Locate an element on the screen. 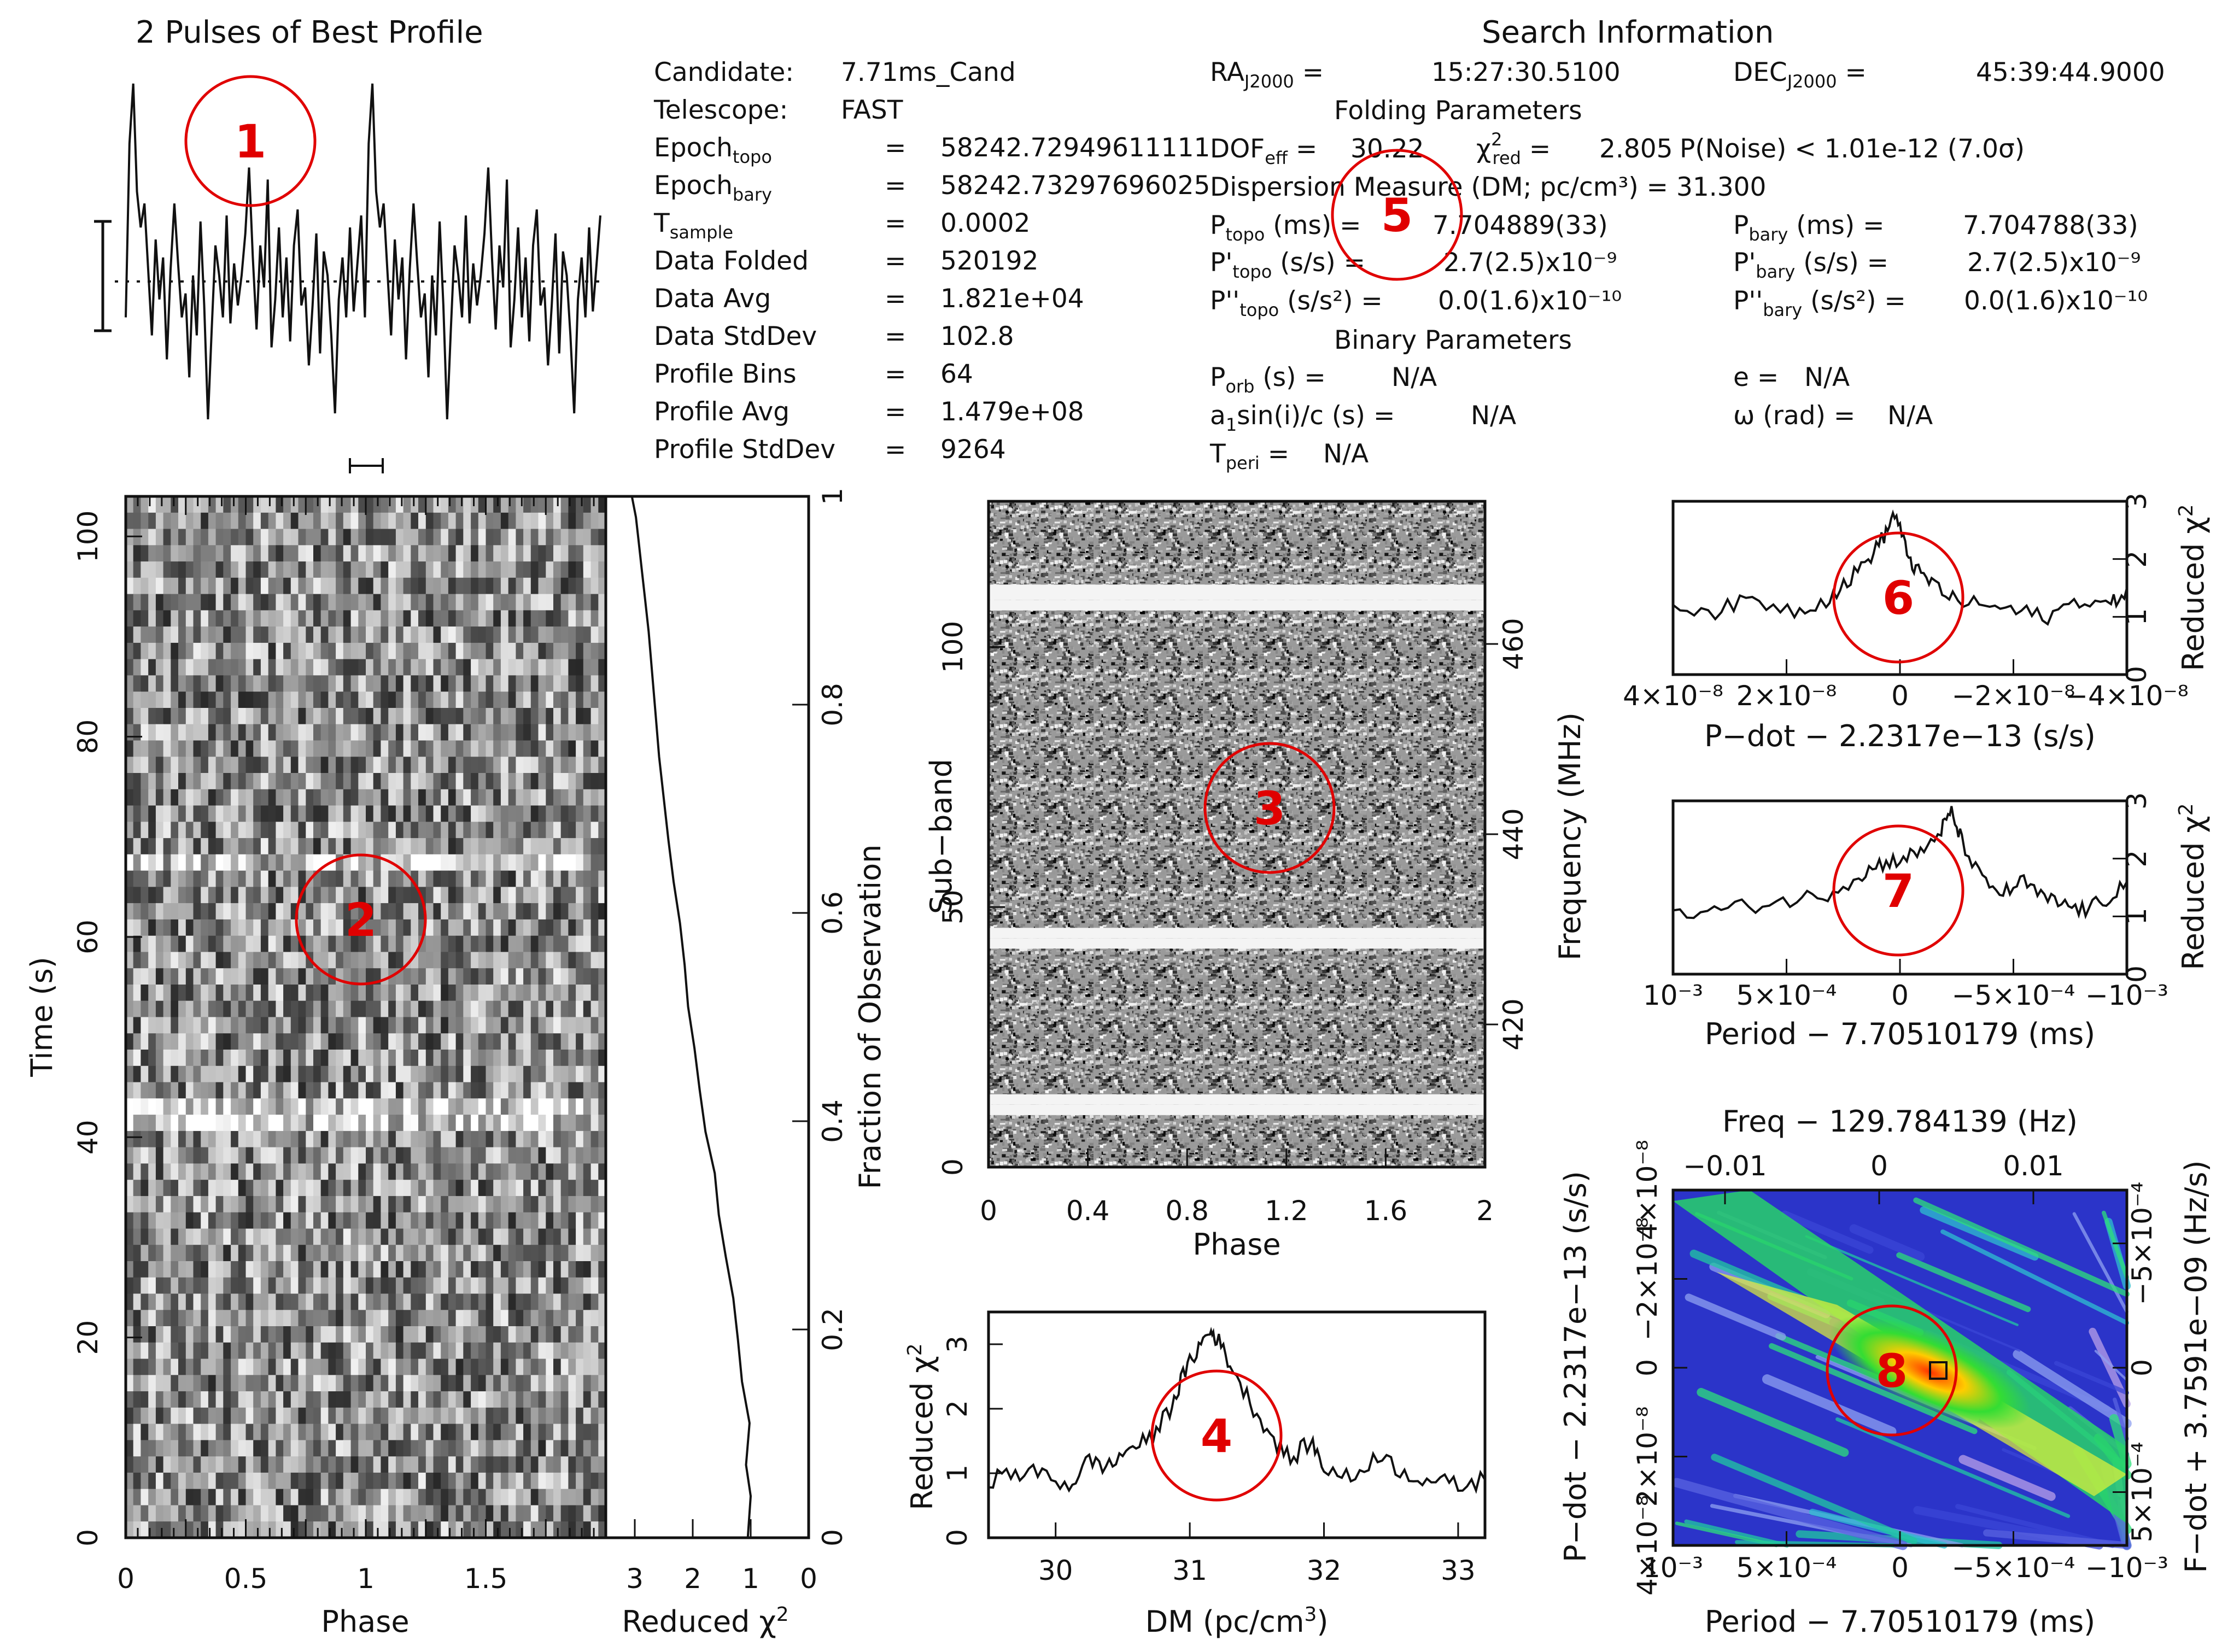  pp-xtick-label: −10⁻³ is located at coordinates (2126, 1568).